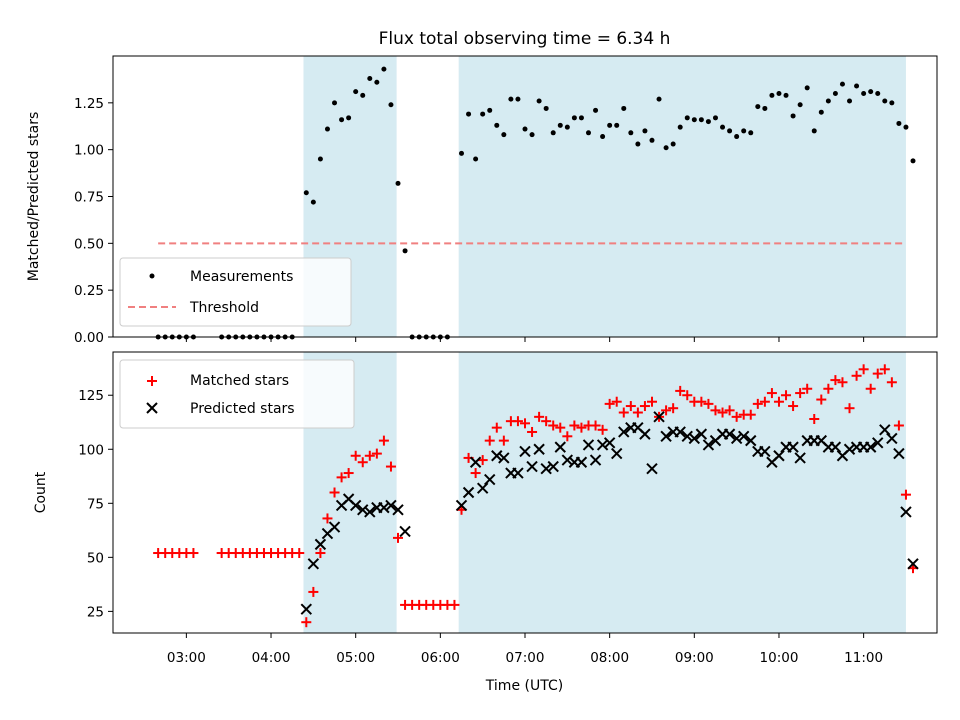 The image size is (960, 720). I want to click on y-tick-label: 1.00, so click(89, 151).